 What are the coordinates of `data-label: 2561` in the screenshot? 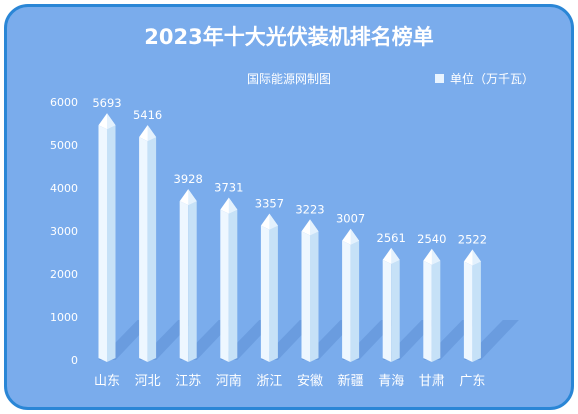 It's located at (391, 238).